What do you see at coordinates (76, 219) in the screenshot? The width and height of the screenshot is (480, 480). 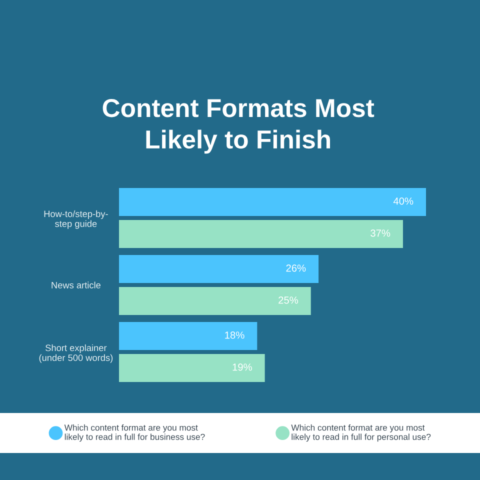 I see `y-tick-label: How-to/step-by- step guide` at bounding box center [76, 219].